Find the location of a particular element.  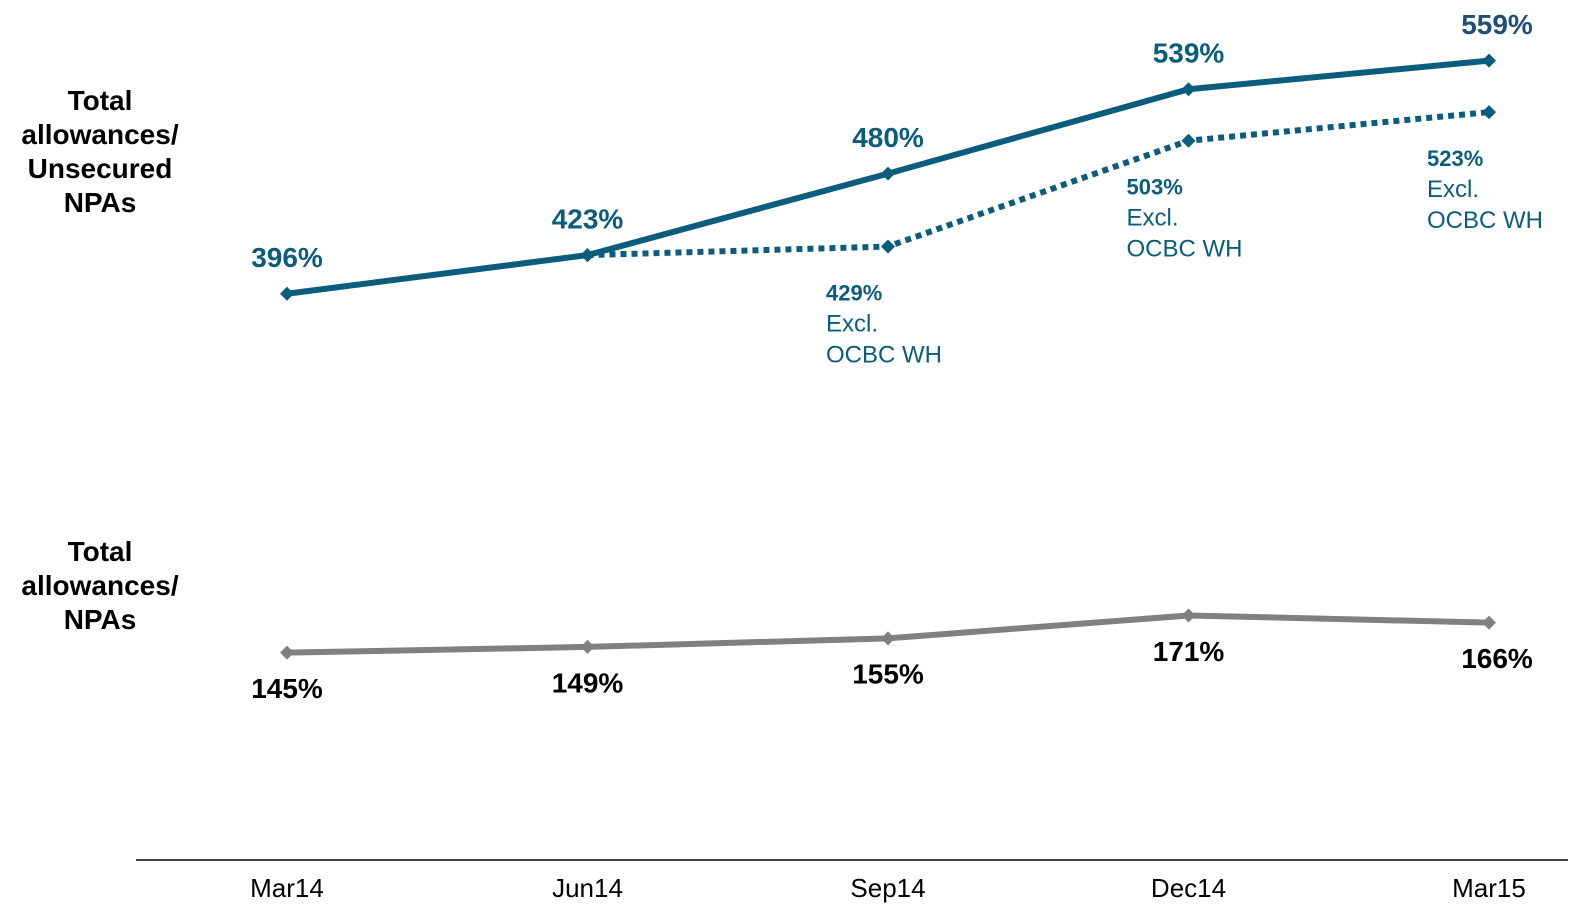

data-label: 155% is located at coordinates (888, 674).